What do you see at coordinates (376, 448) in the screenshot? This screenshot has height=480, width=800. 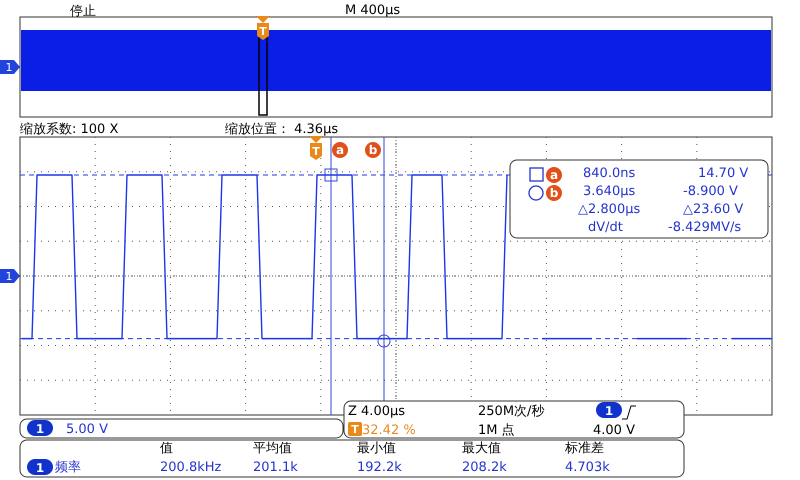 I see `text: 最小值` at bounding box center [376, 448].